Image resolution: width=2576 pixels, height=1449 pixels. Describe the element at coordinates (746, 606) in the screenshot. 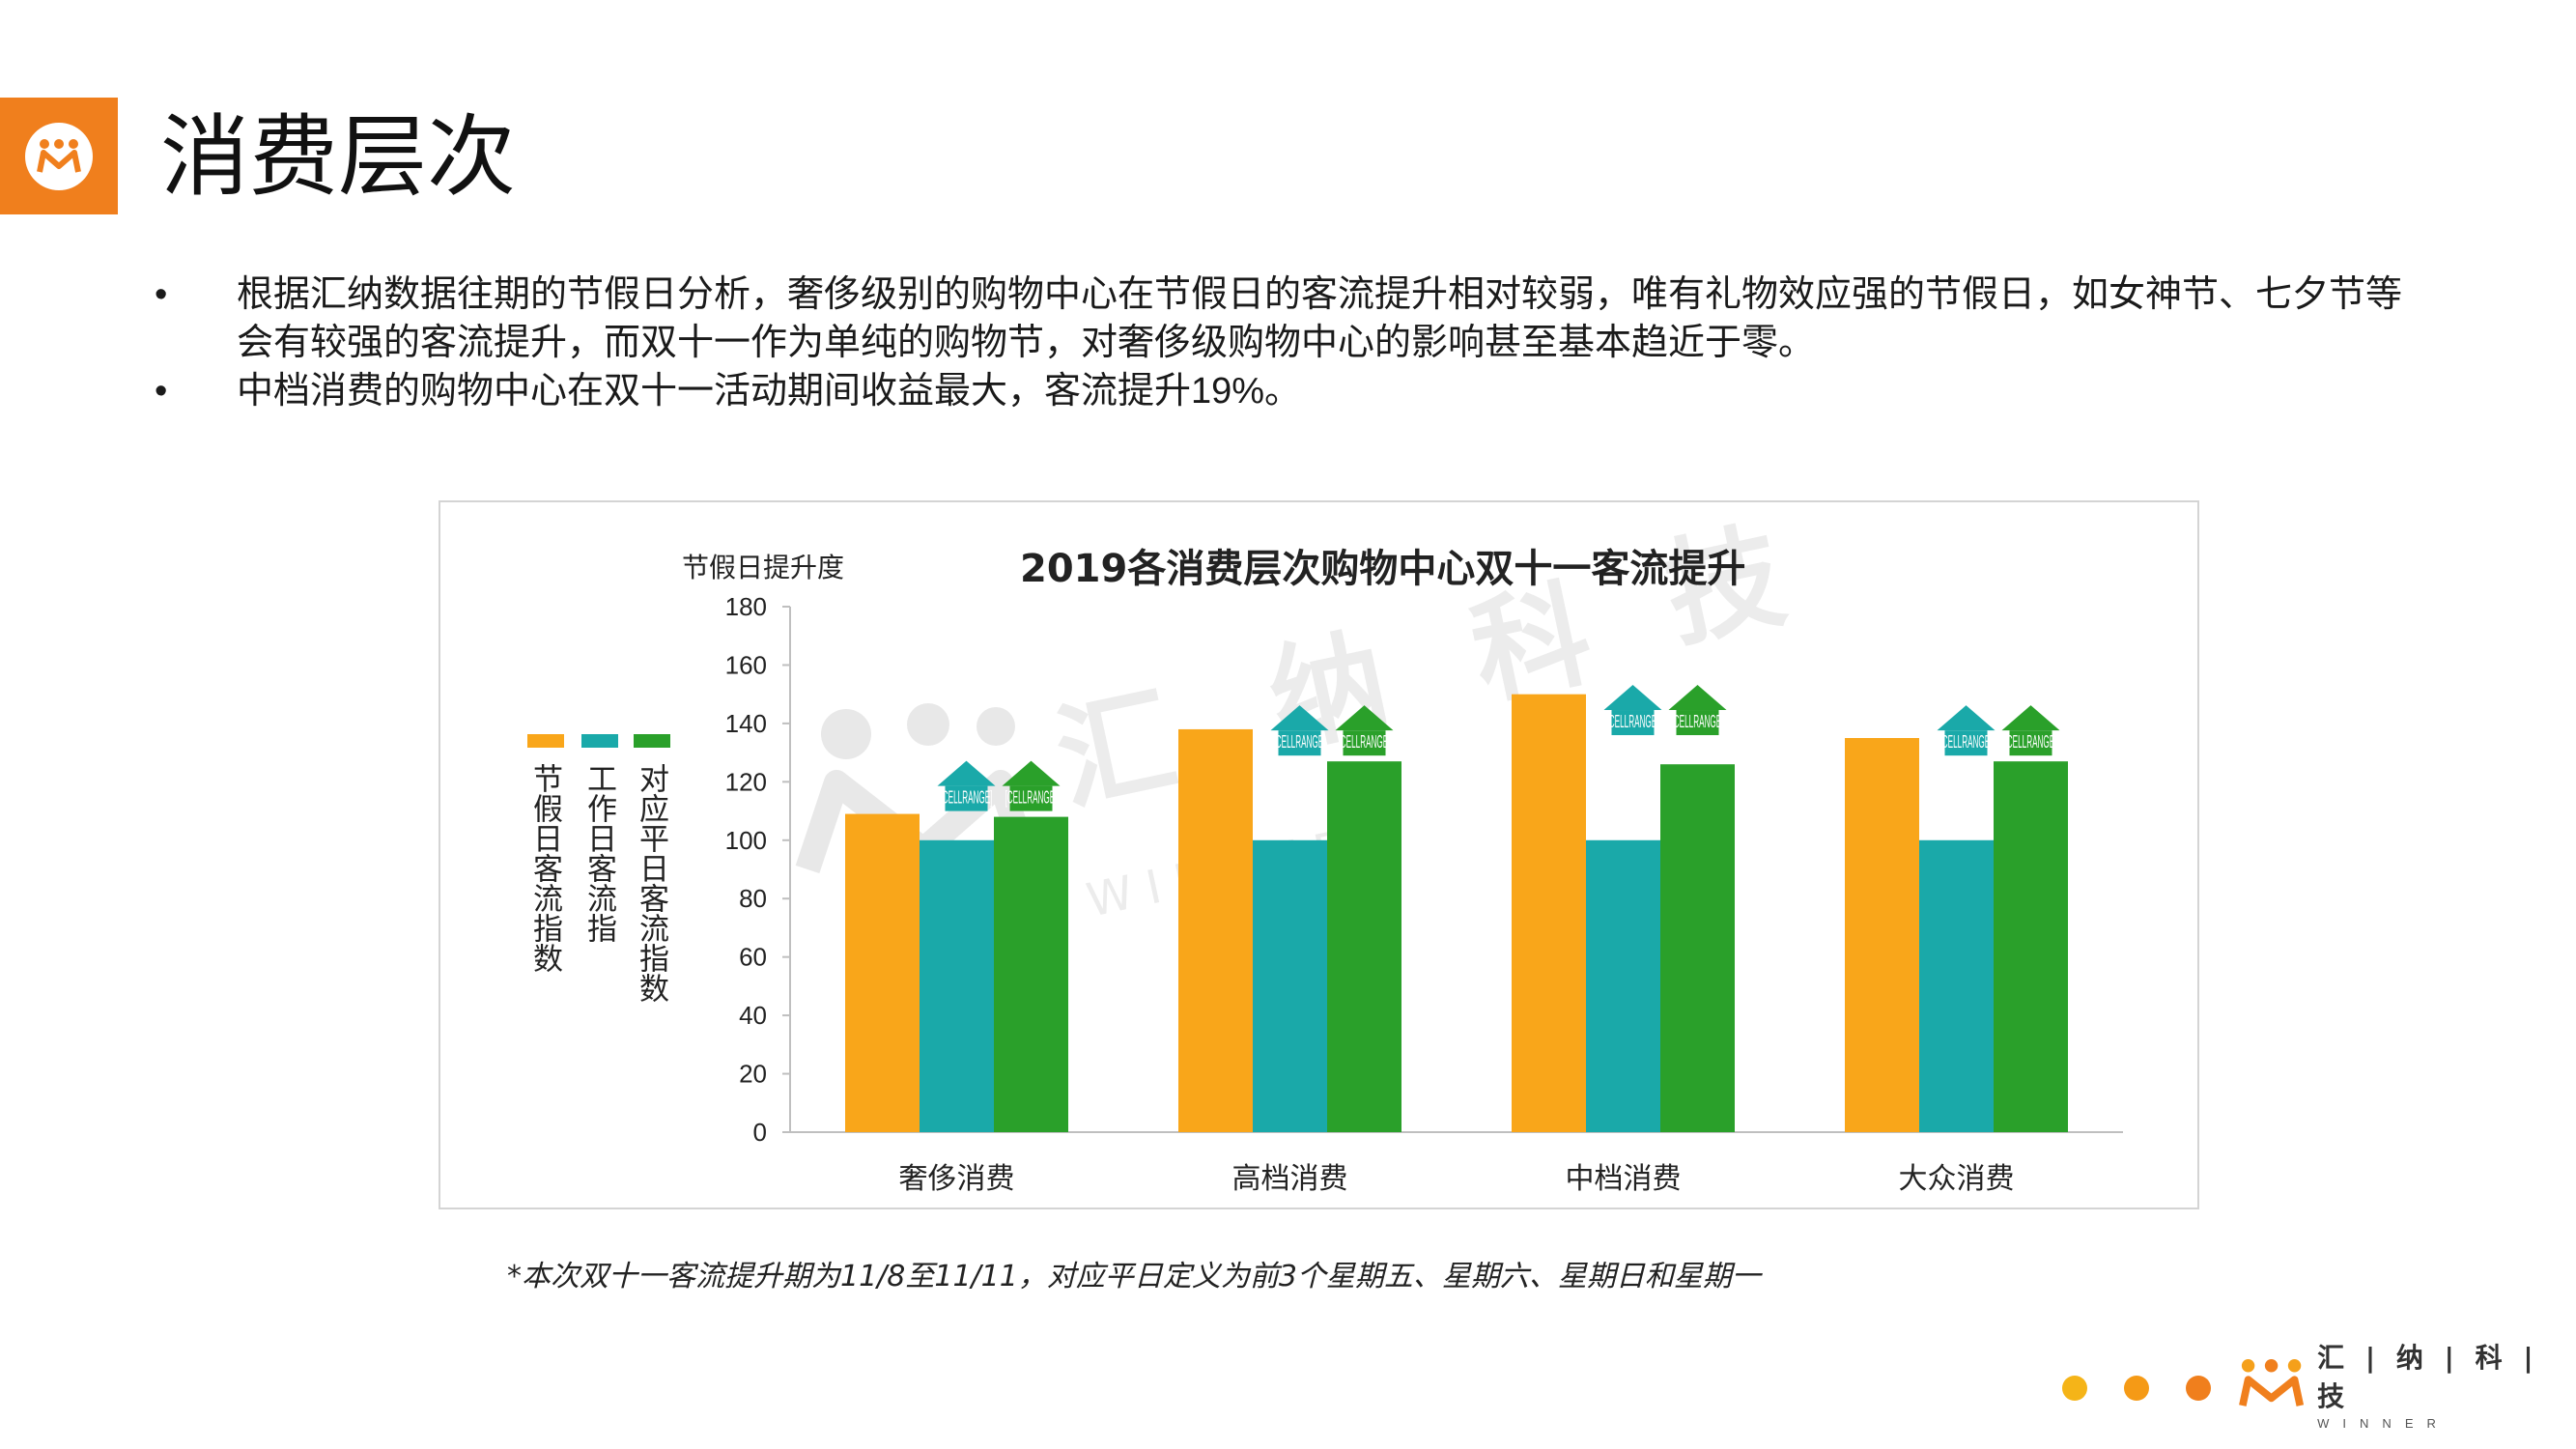

I see `y-tick-label: 180` at that location.